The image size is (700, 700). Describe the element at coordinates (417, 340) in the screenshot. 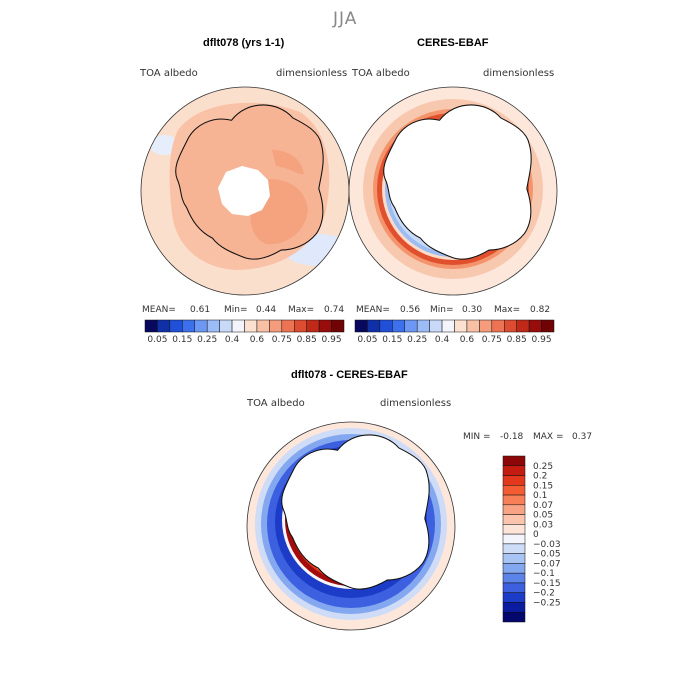

I see `right-colorbar-label: 0.25` at that location.